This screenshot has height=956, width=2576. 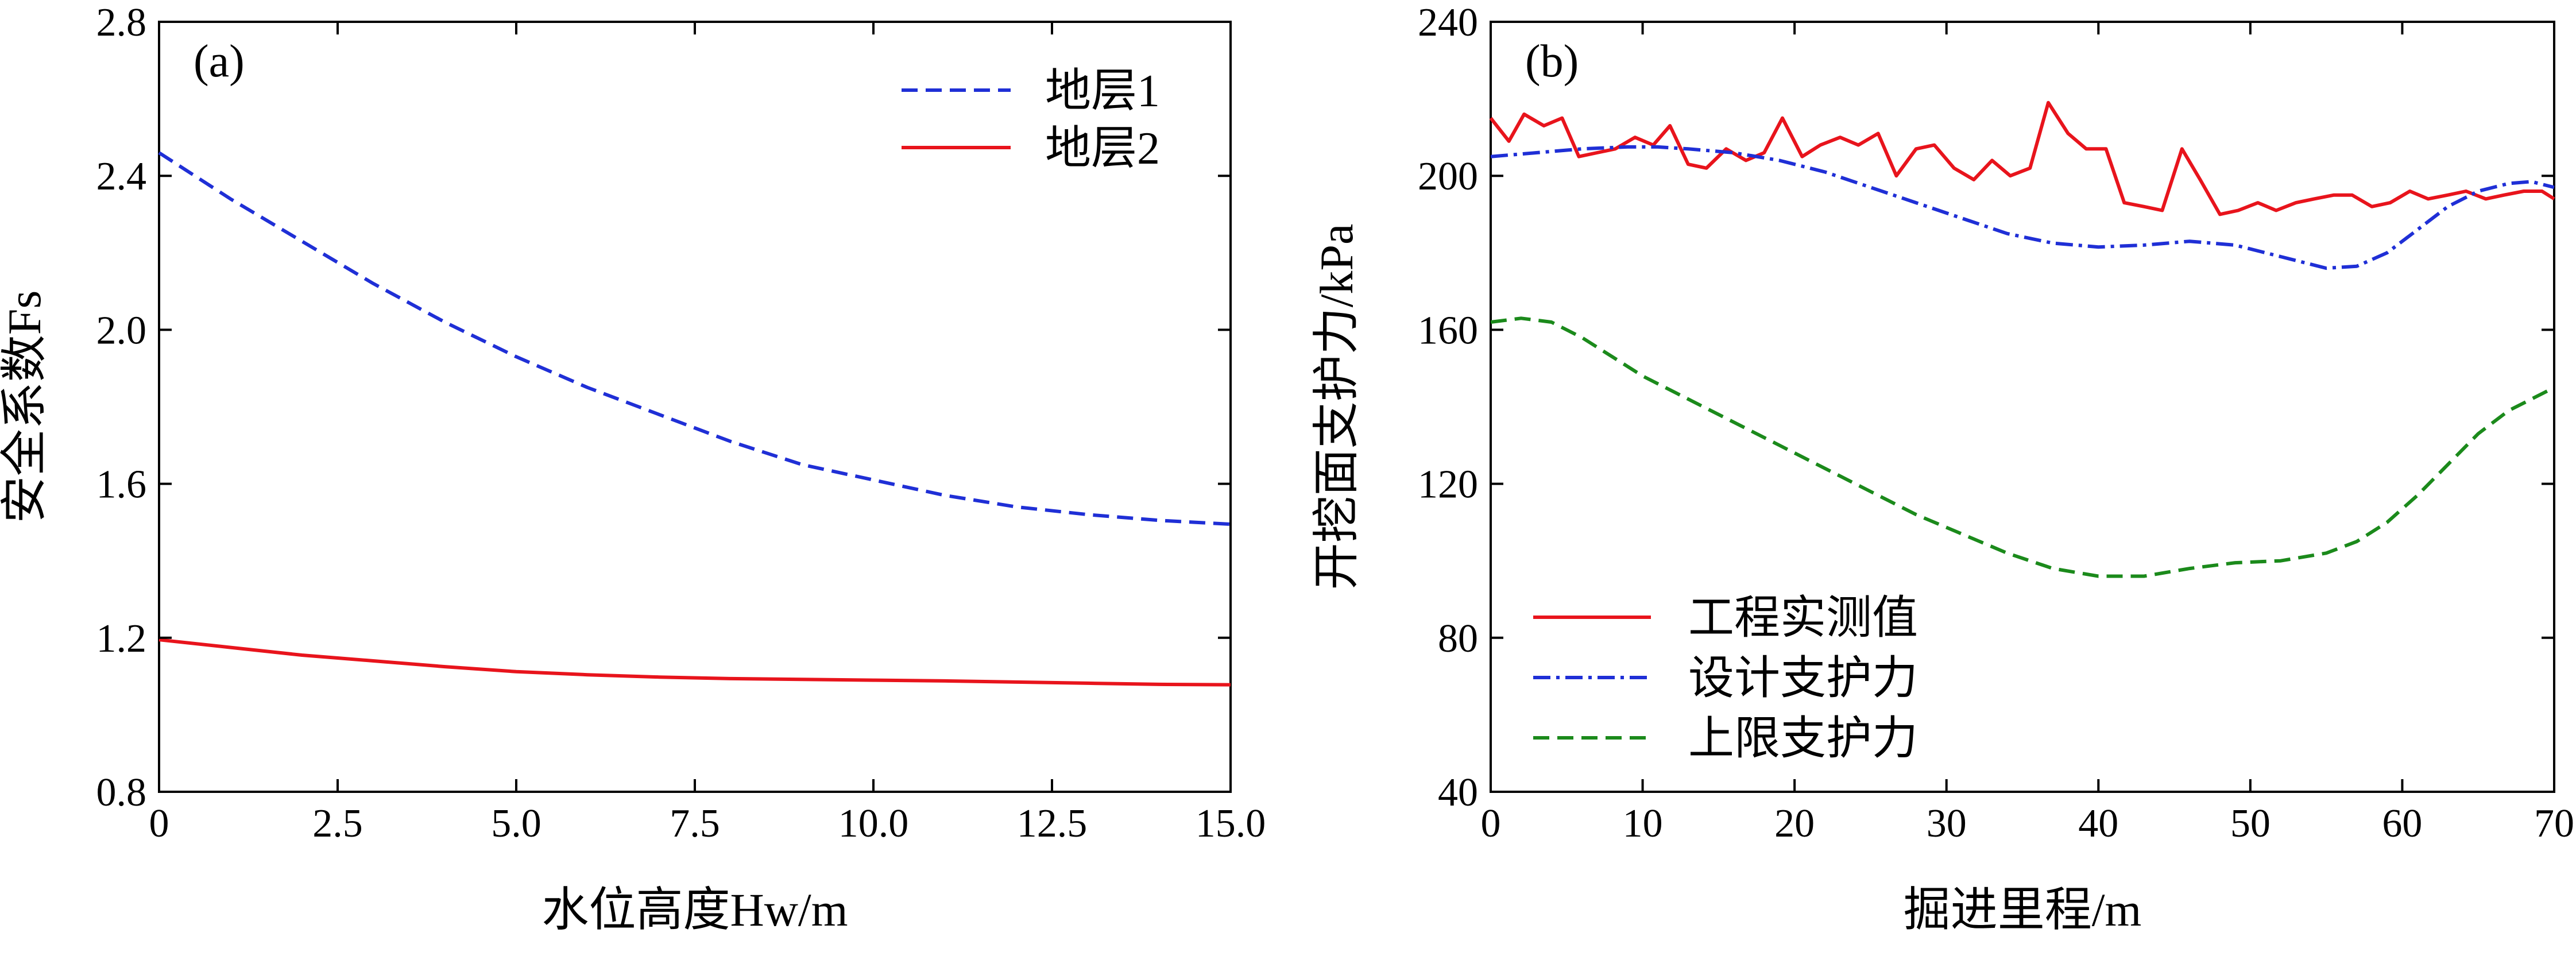 What do you see at coordinates (1458, 793) in the screenshot?
I see `y-tick-label: 40` at bounding box center [1458, 793].